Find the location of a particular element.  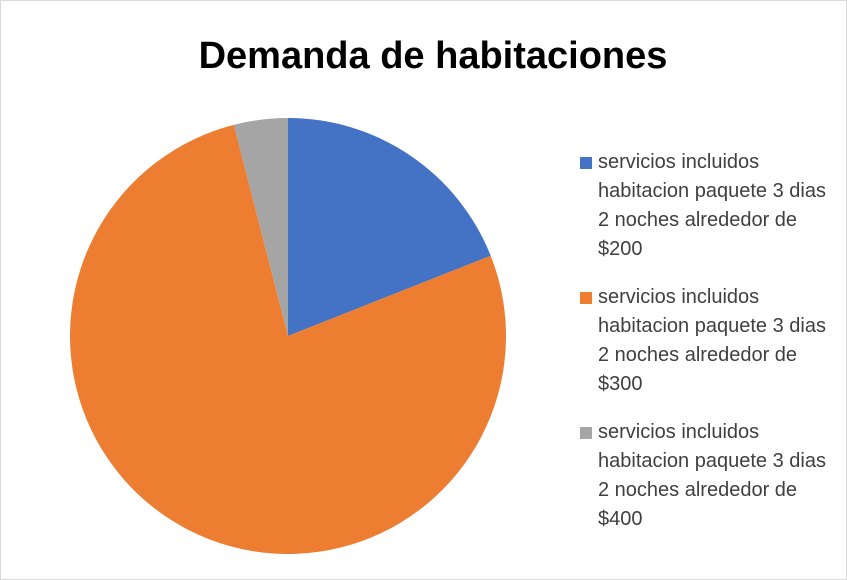

chart-title: Demanda de habitaciones is located at coordinates (433, 56).